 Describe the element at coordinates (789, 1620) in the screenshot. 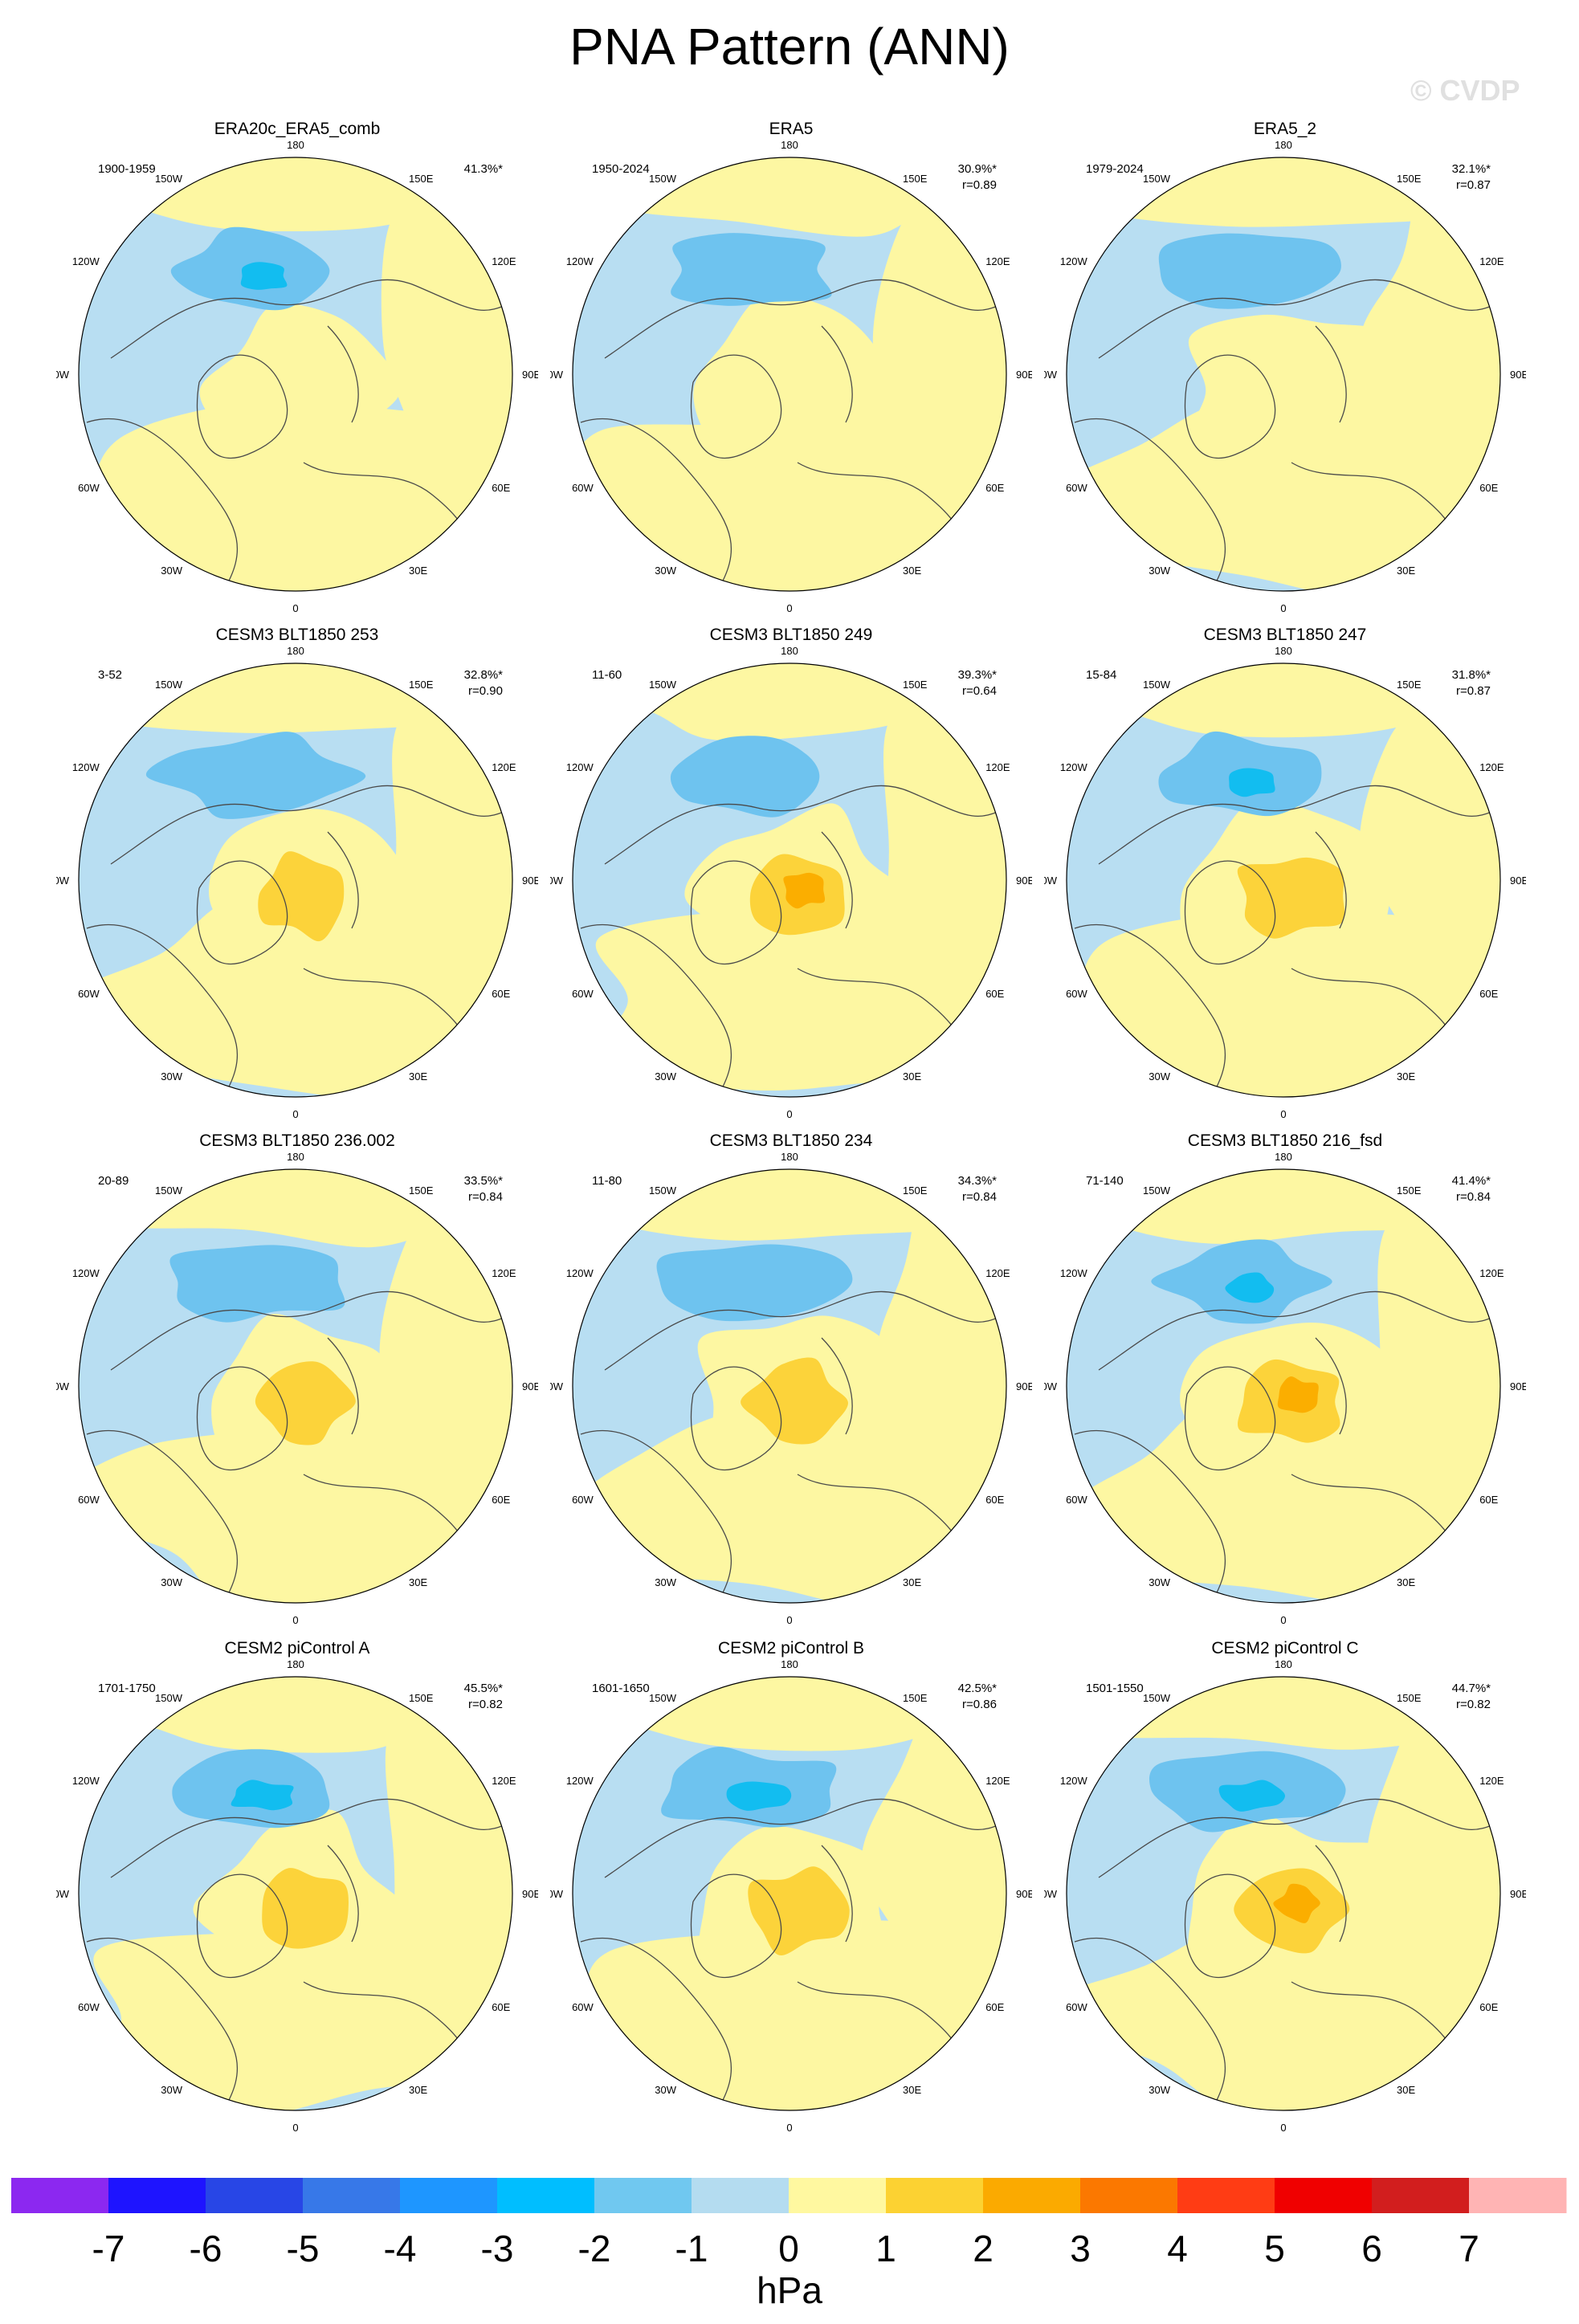

I see `longitude-label: 0` at that location.